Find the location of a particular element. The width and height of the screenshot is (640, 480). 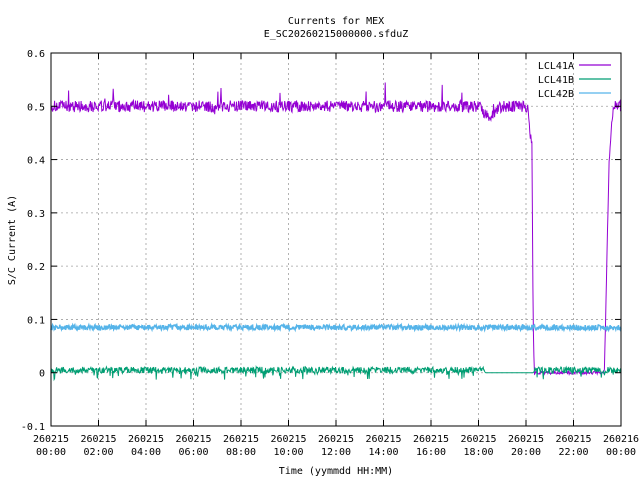

legend-label: LCL41B is located at coordinates (556, 80).